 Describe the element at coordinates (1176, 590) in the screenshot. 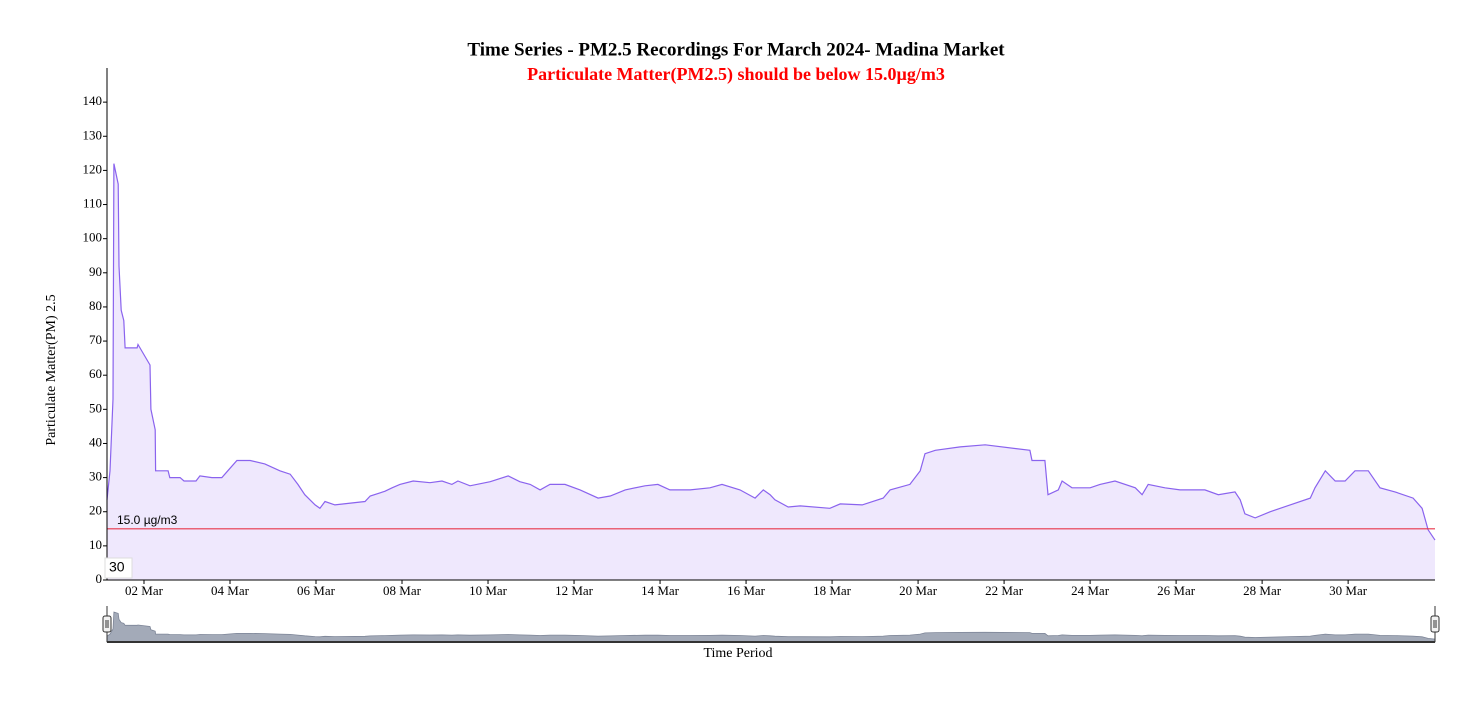

I see `x-tick-label: 26 Mar` at that location.